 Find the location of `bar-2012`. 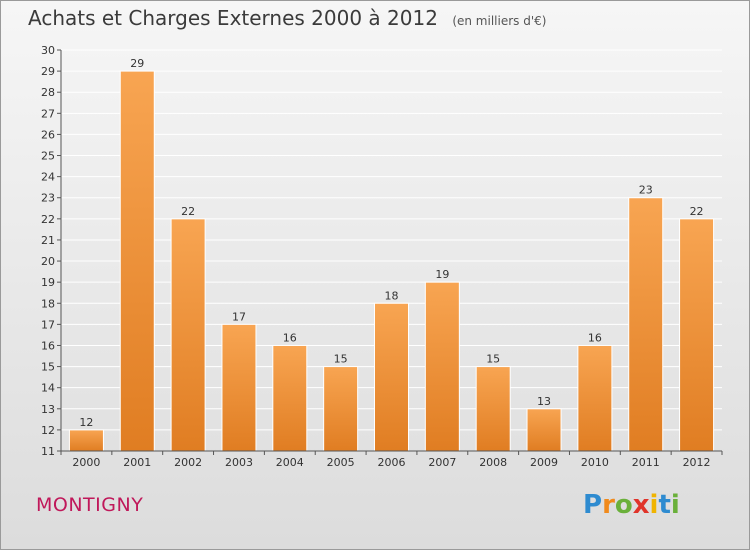

bar-2012 is located at coordinates (697, 335).